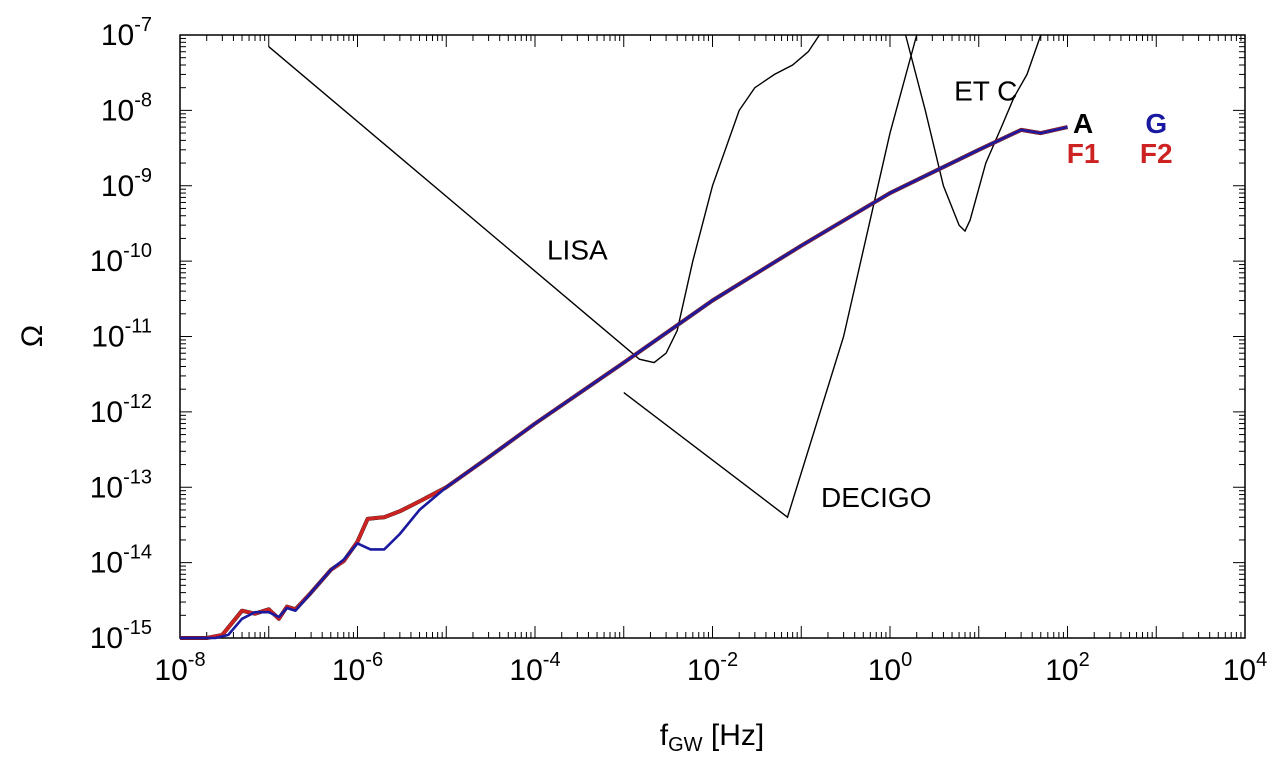 The image size is (1276, 757). I want to click on annotation-lisa: LISA, so click(577, 250).